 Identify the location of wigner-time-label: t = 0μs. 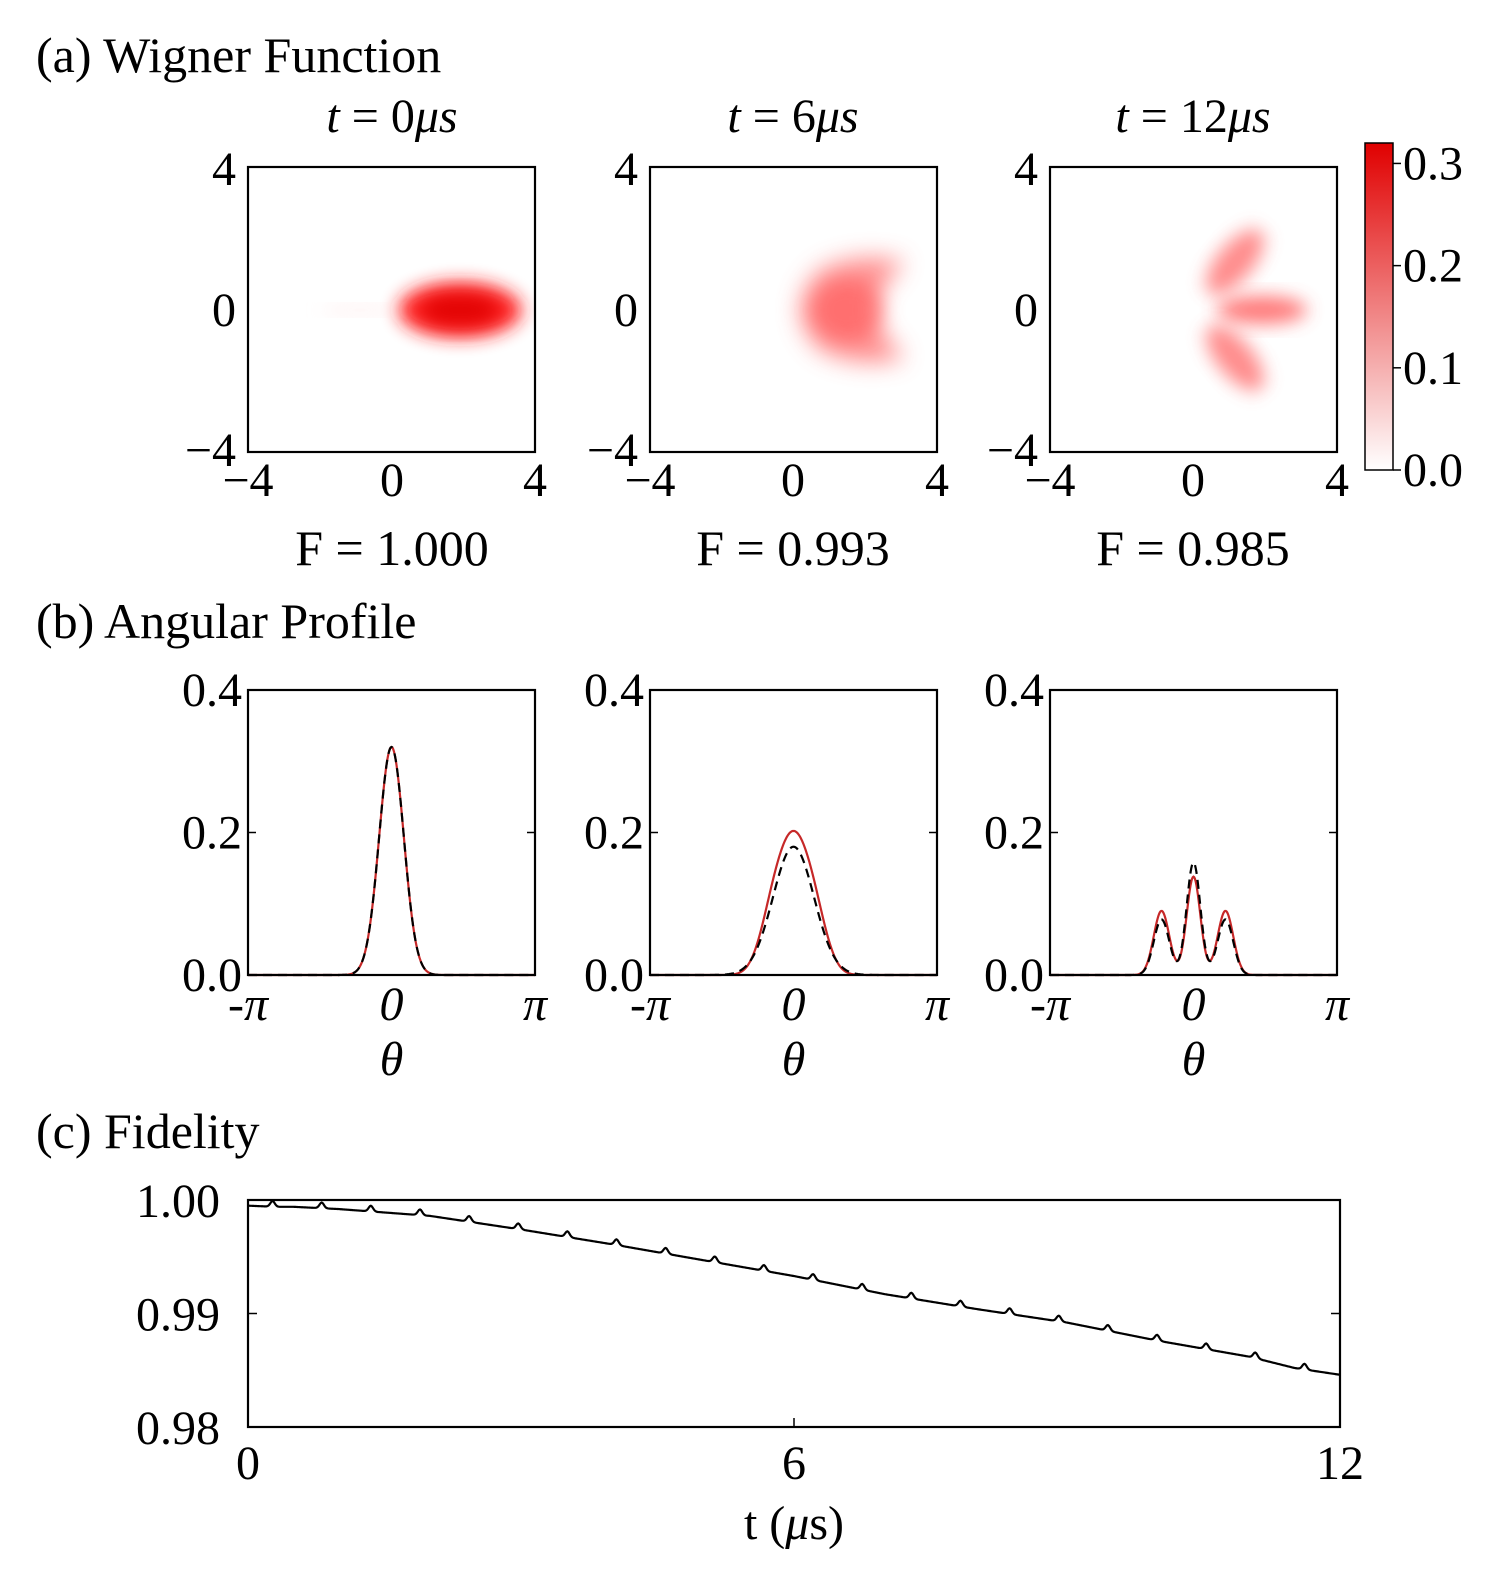
(391, 116).